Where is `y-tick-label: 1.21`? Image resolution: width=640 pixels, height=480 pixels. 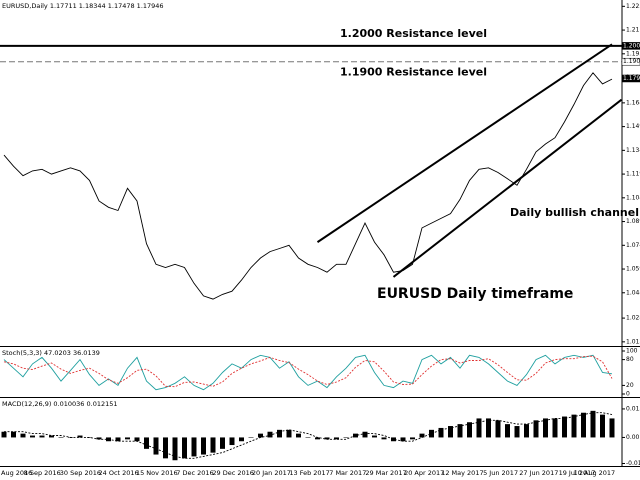 y-tick-label: 1.21 is located at coordinates (633, 30).